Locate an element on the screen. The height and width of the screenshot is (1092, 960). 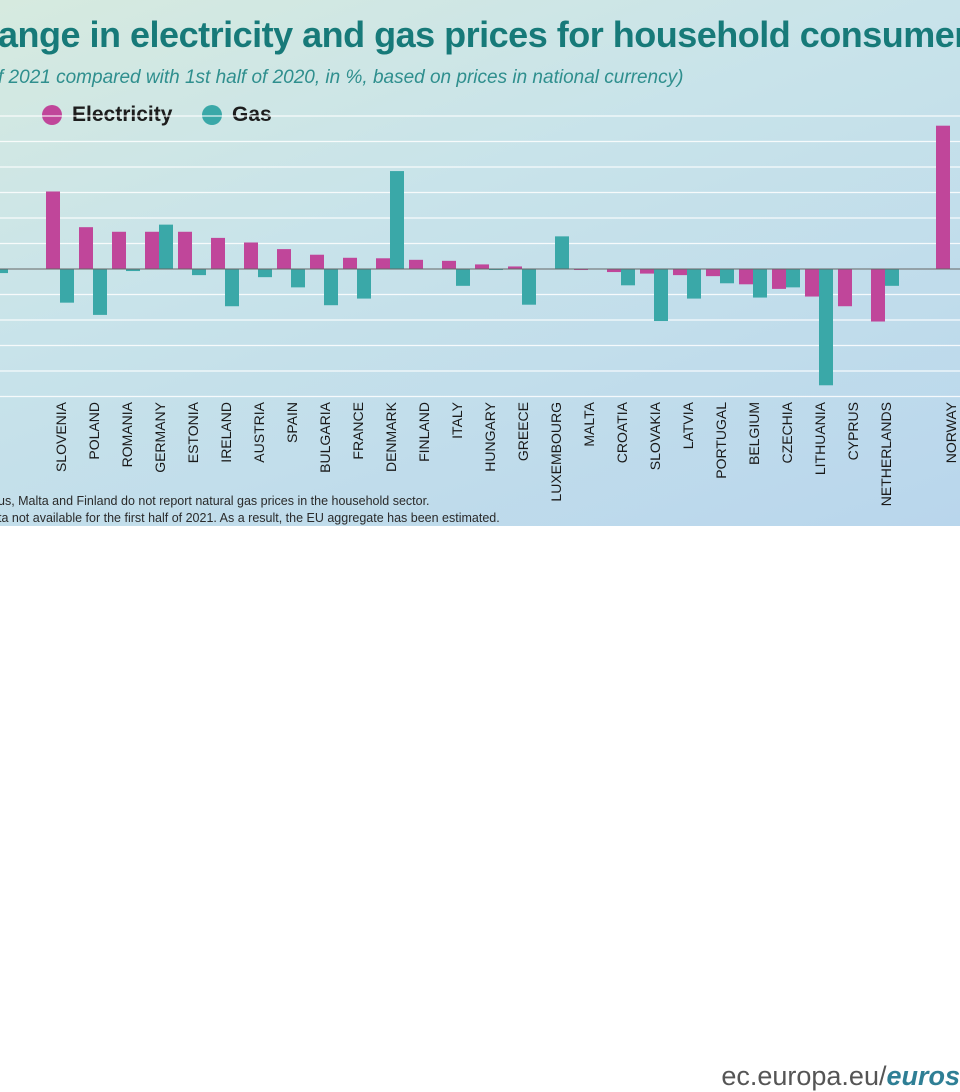
category-label: ITALY is located at coordinates (457, 419).